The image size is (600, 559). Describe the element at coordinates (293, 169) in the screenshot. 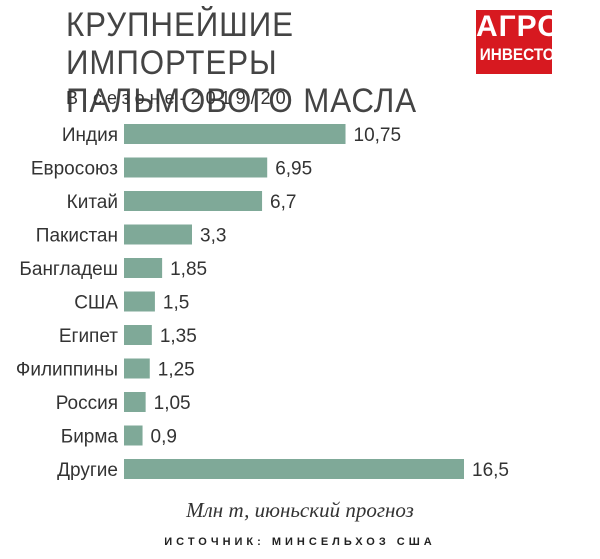

I see `value-label: 6,95` at that location.